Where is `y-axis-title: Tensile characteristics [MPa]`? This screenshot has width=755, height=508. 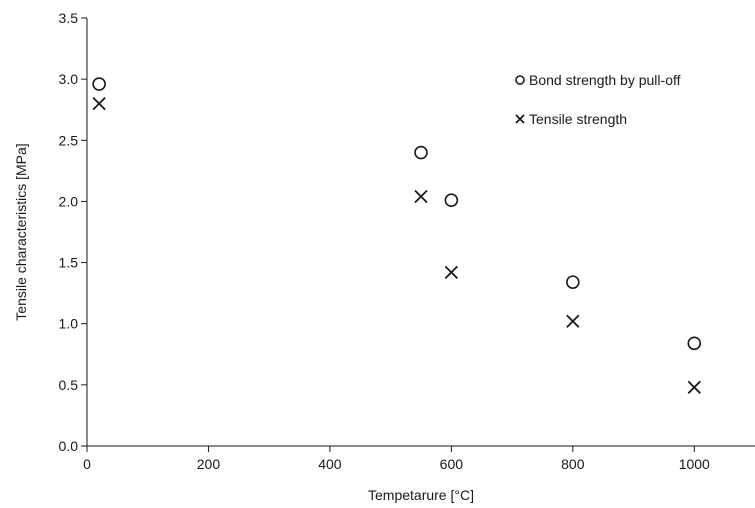 y-axis-title: Tensile characteristics [MPa] is located at coordinates (21, 231).